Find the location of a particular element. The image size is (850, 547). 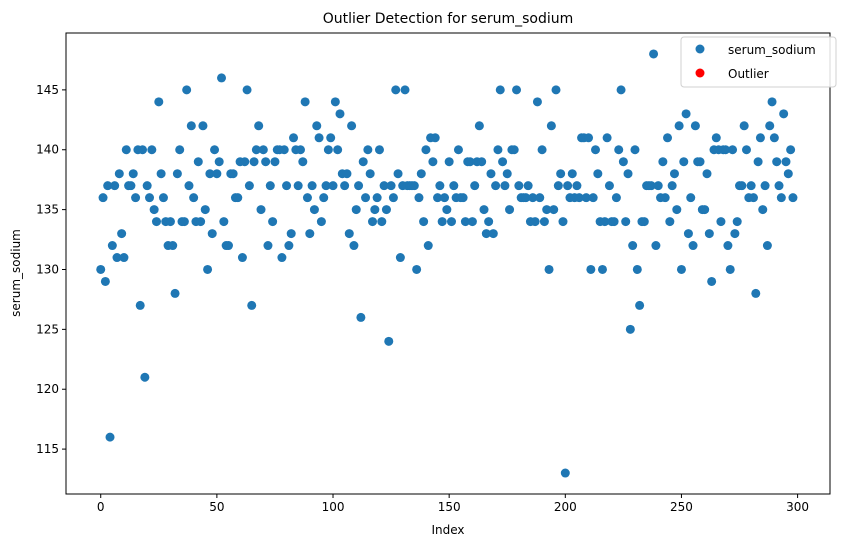

y-tick-label: 115 is located at coordinates (47, 449).